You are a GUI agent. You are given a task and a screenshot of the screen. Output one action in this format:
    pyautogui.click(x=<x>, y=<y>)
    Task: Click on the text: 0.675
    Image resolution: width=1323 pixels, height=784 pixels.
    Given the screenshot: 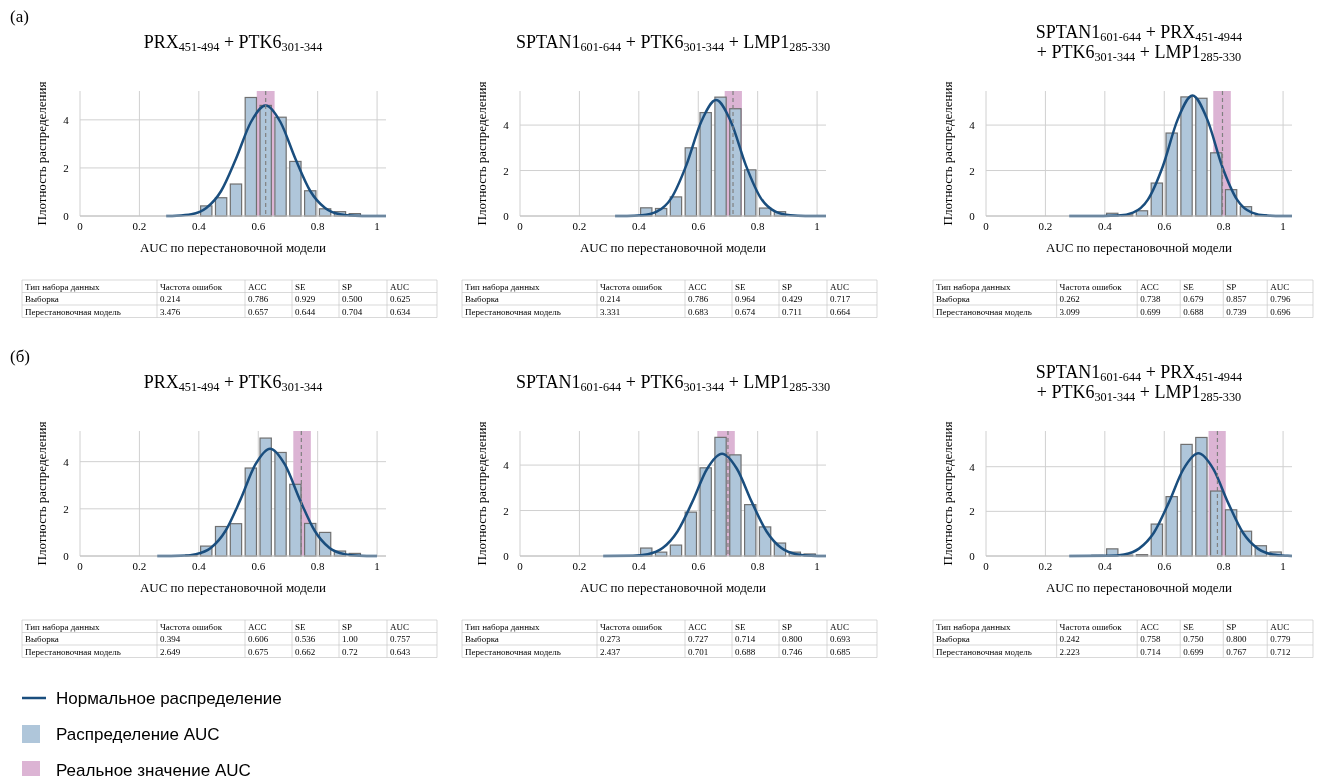 What is the action you would take?
    pyautogui.click(x=258, y=651)
    